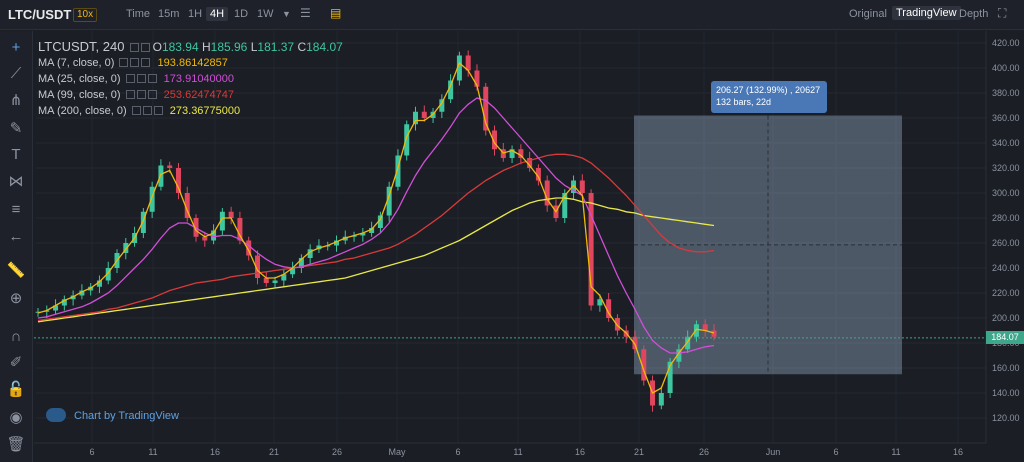 The height and width of the screenshot is (462, 1024). I want to click on price-tick-label: 300.00, so click(1006, 193).